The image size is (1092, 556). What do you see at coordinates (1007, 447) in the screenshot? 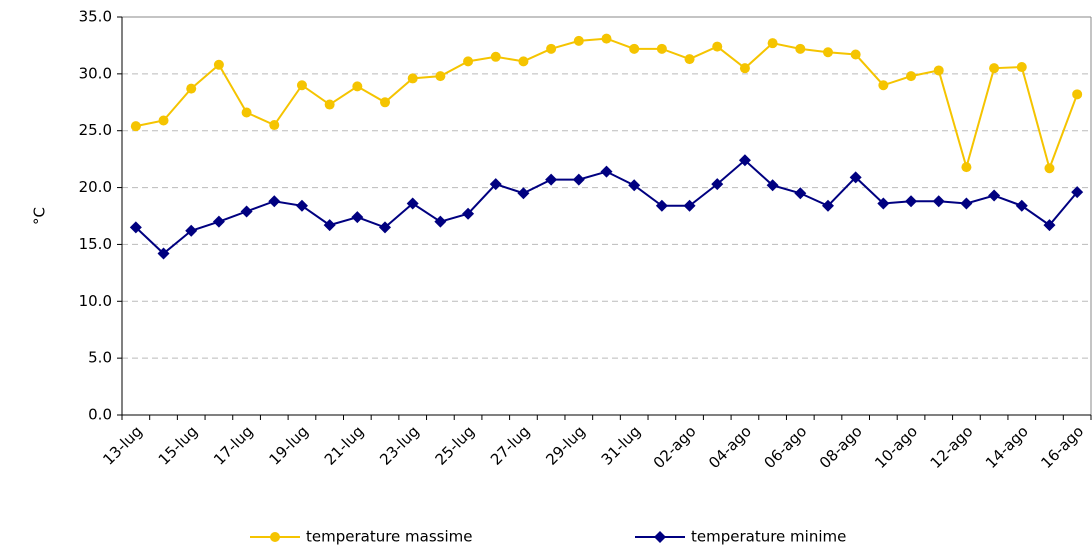
I see `x-tick-label: 14-ago` at bounding box center [1007, 447].